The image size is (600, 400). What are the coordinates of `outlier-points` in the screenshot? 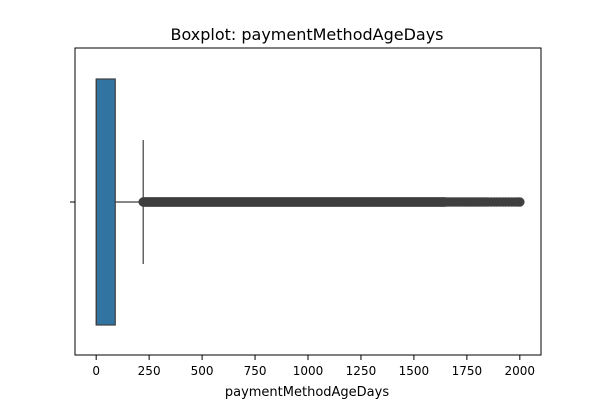 It's located at (331, 202).